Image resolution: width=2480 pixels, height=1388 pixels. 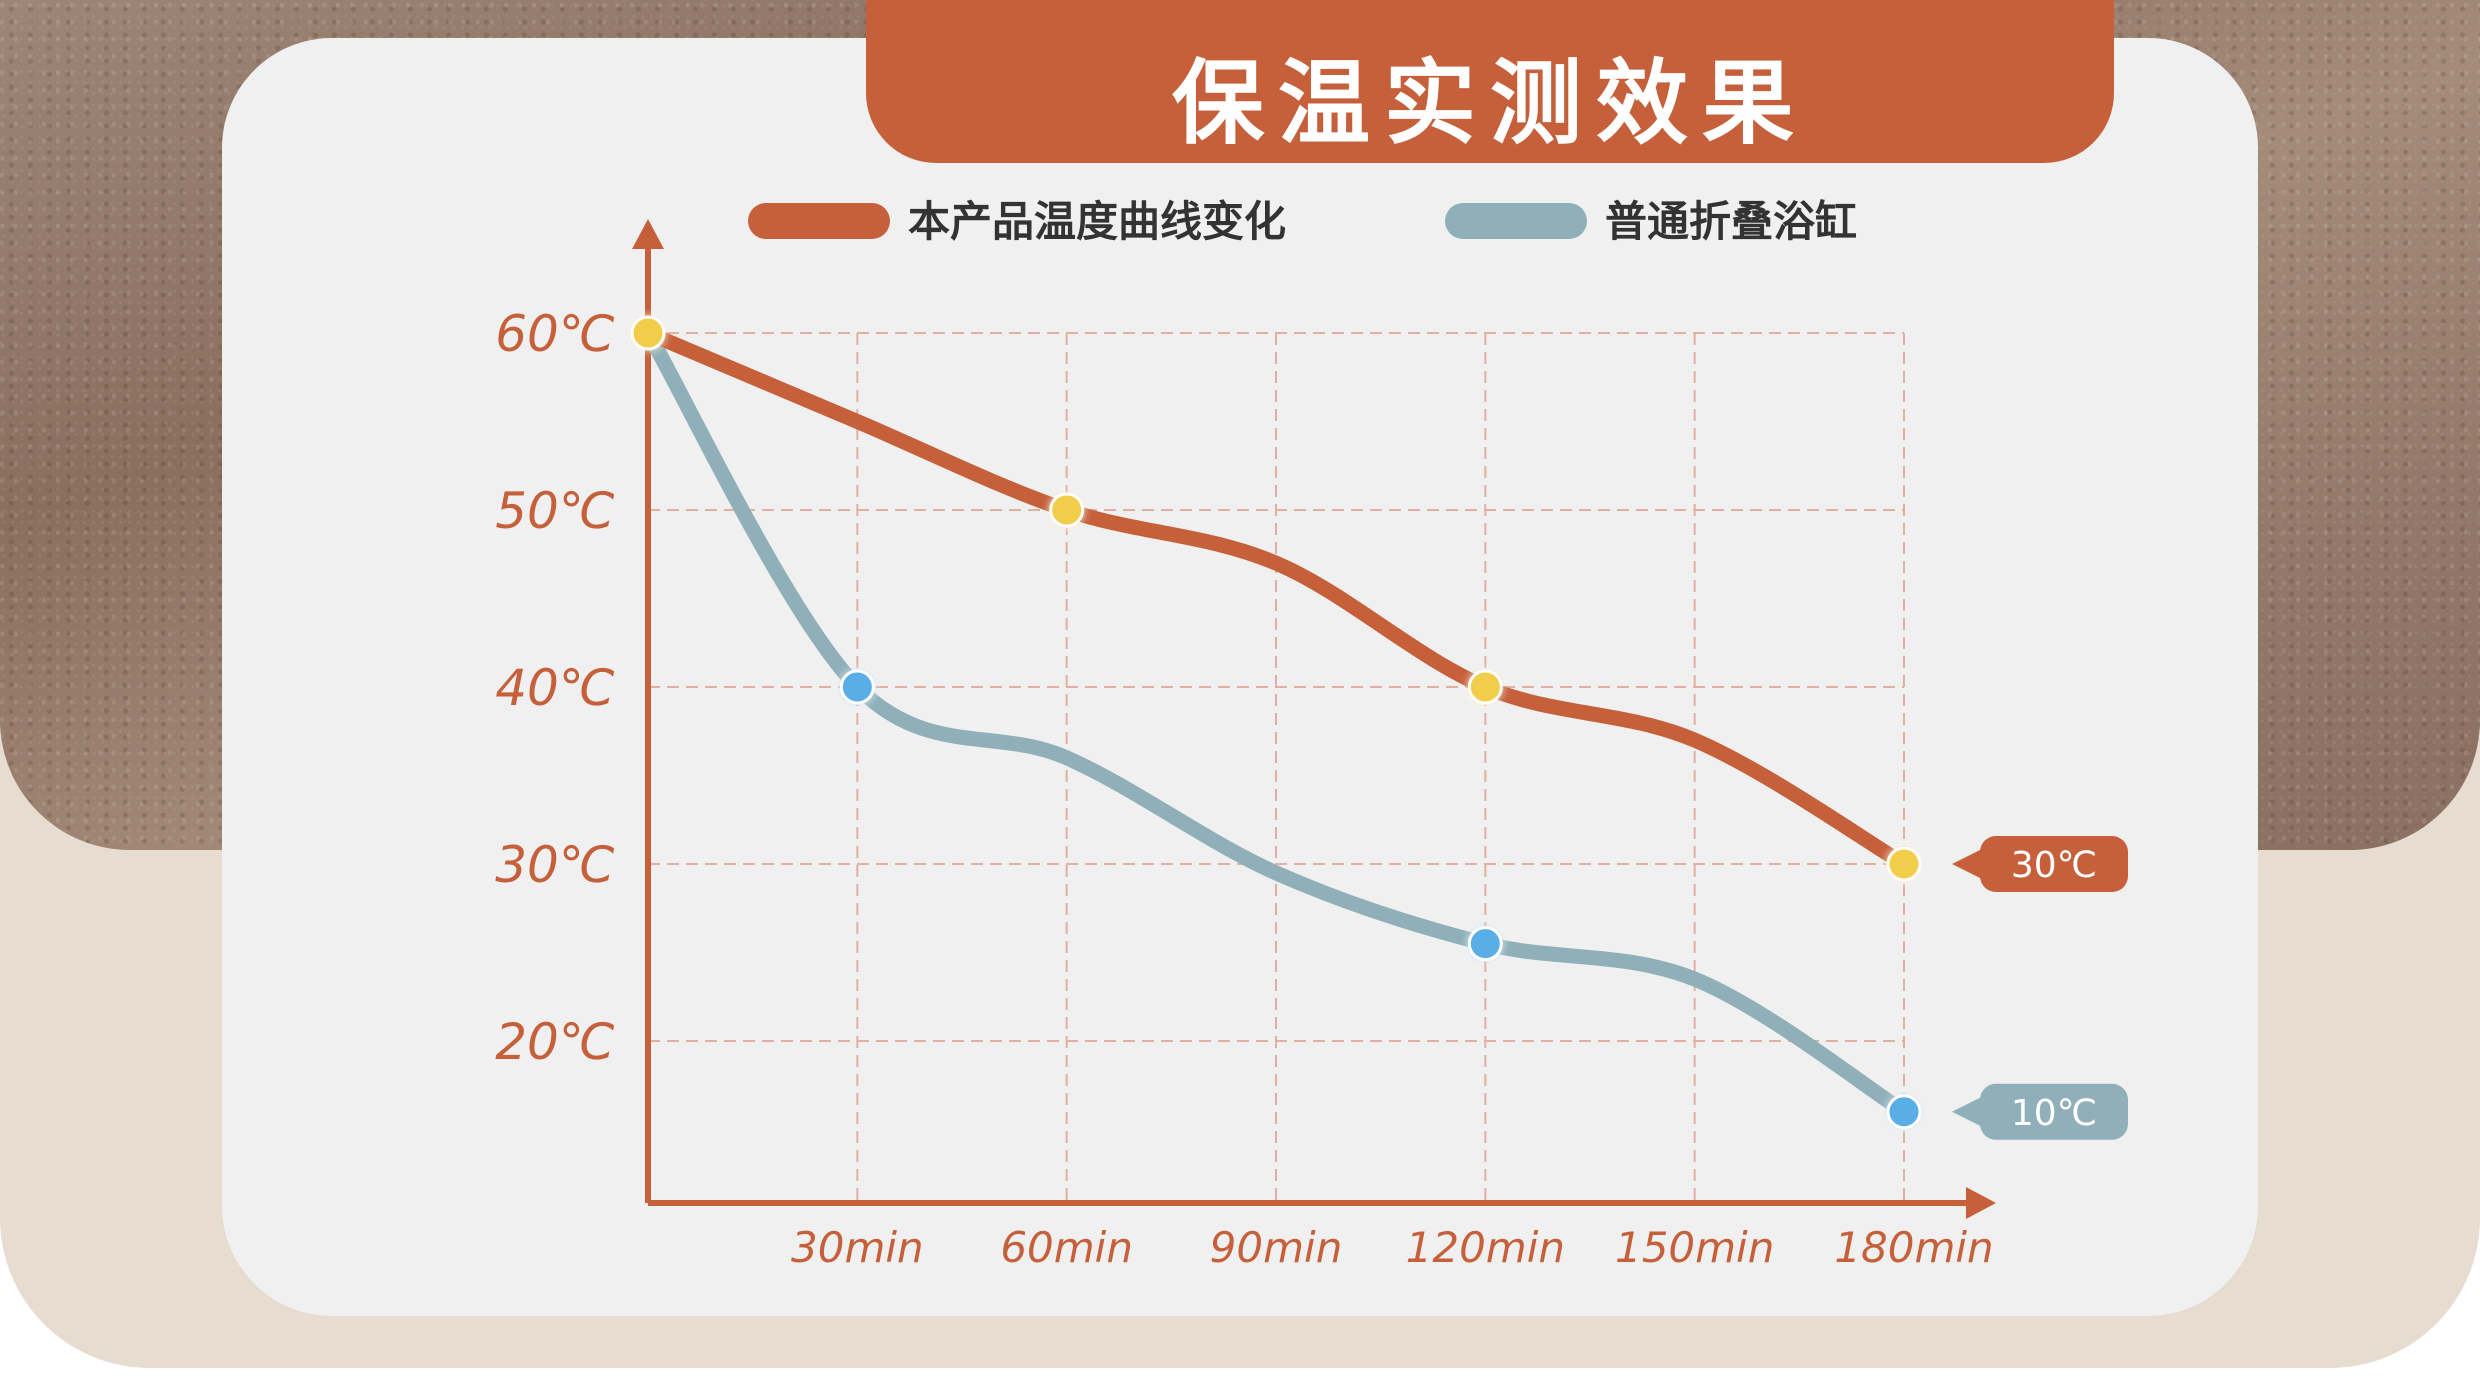 I want to click on page-title: 保温实测效果, so click(x=1489, y=103).